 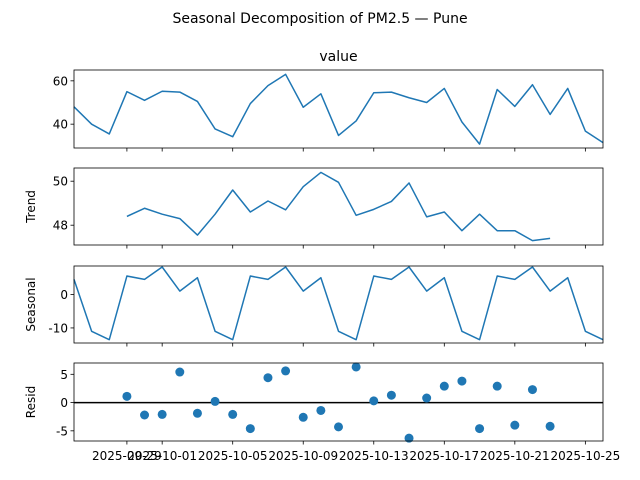 What do you see at coordinates (319, 19) in the screenshot?
I see `figure-title: Seasonal Decomposition of PM2.5 — Pune` at bounding box center [319, 19].